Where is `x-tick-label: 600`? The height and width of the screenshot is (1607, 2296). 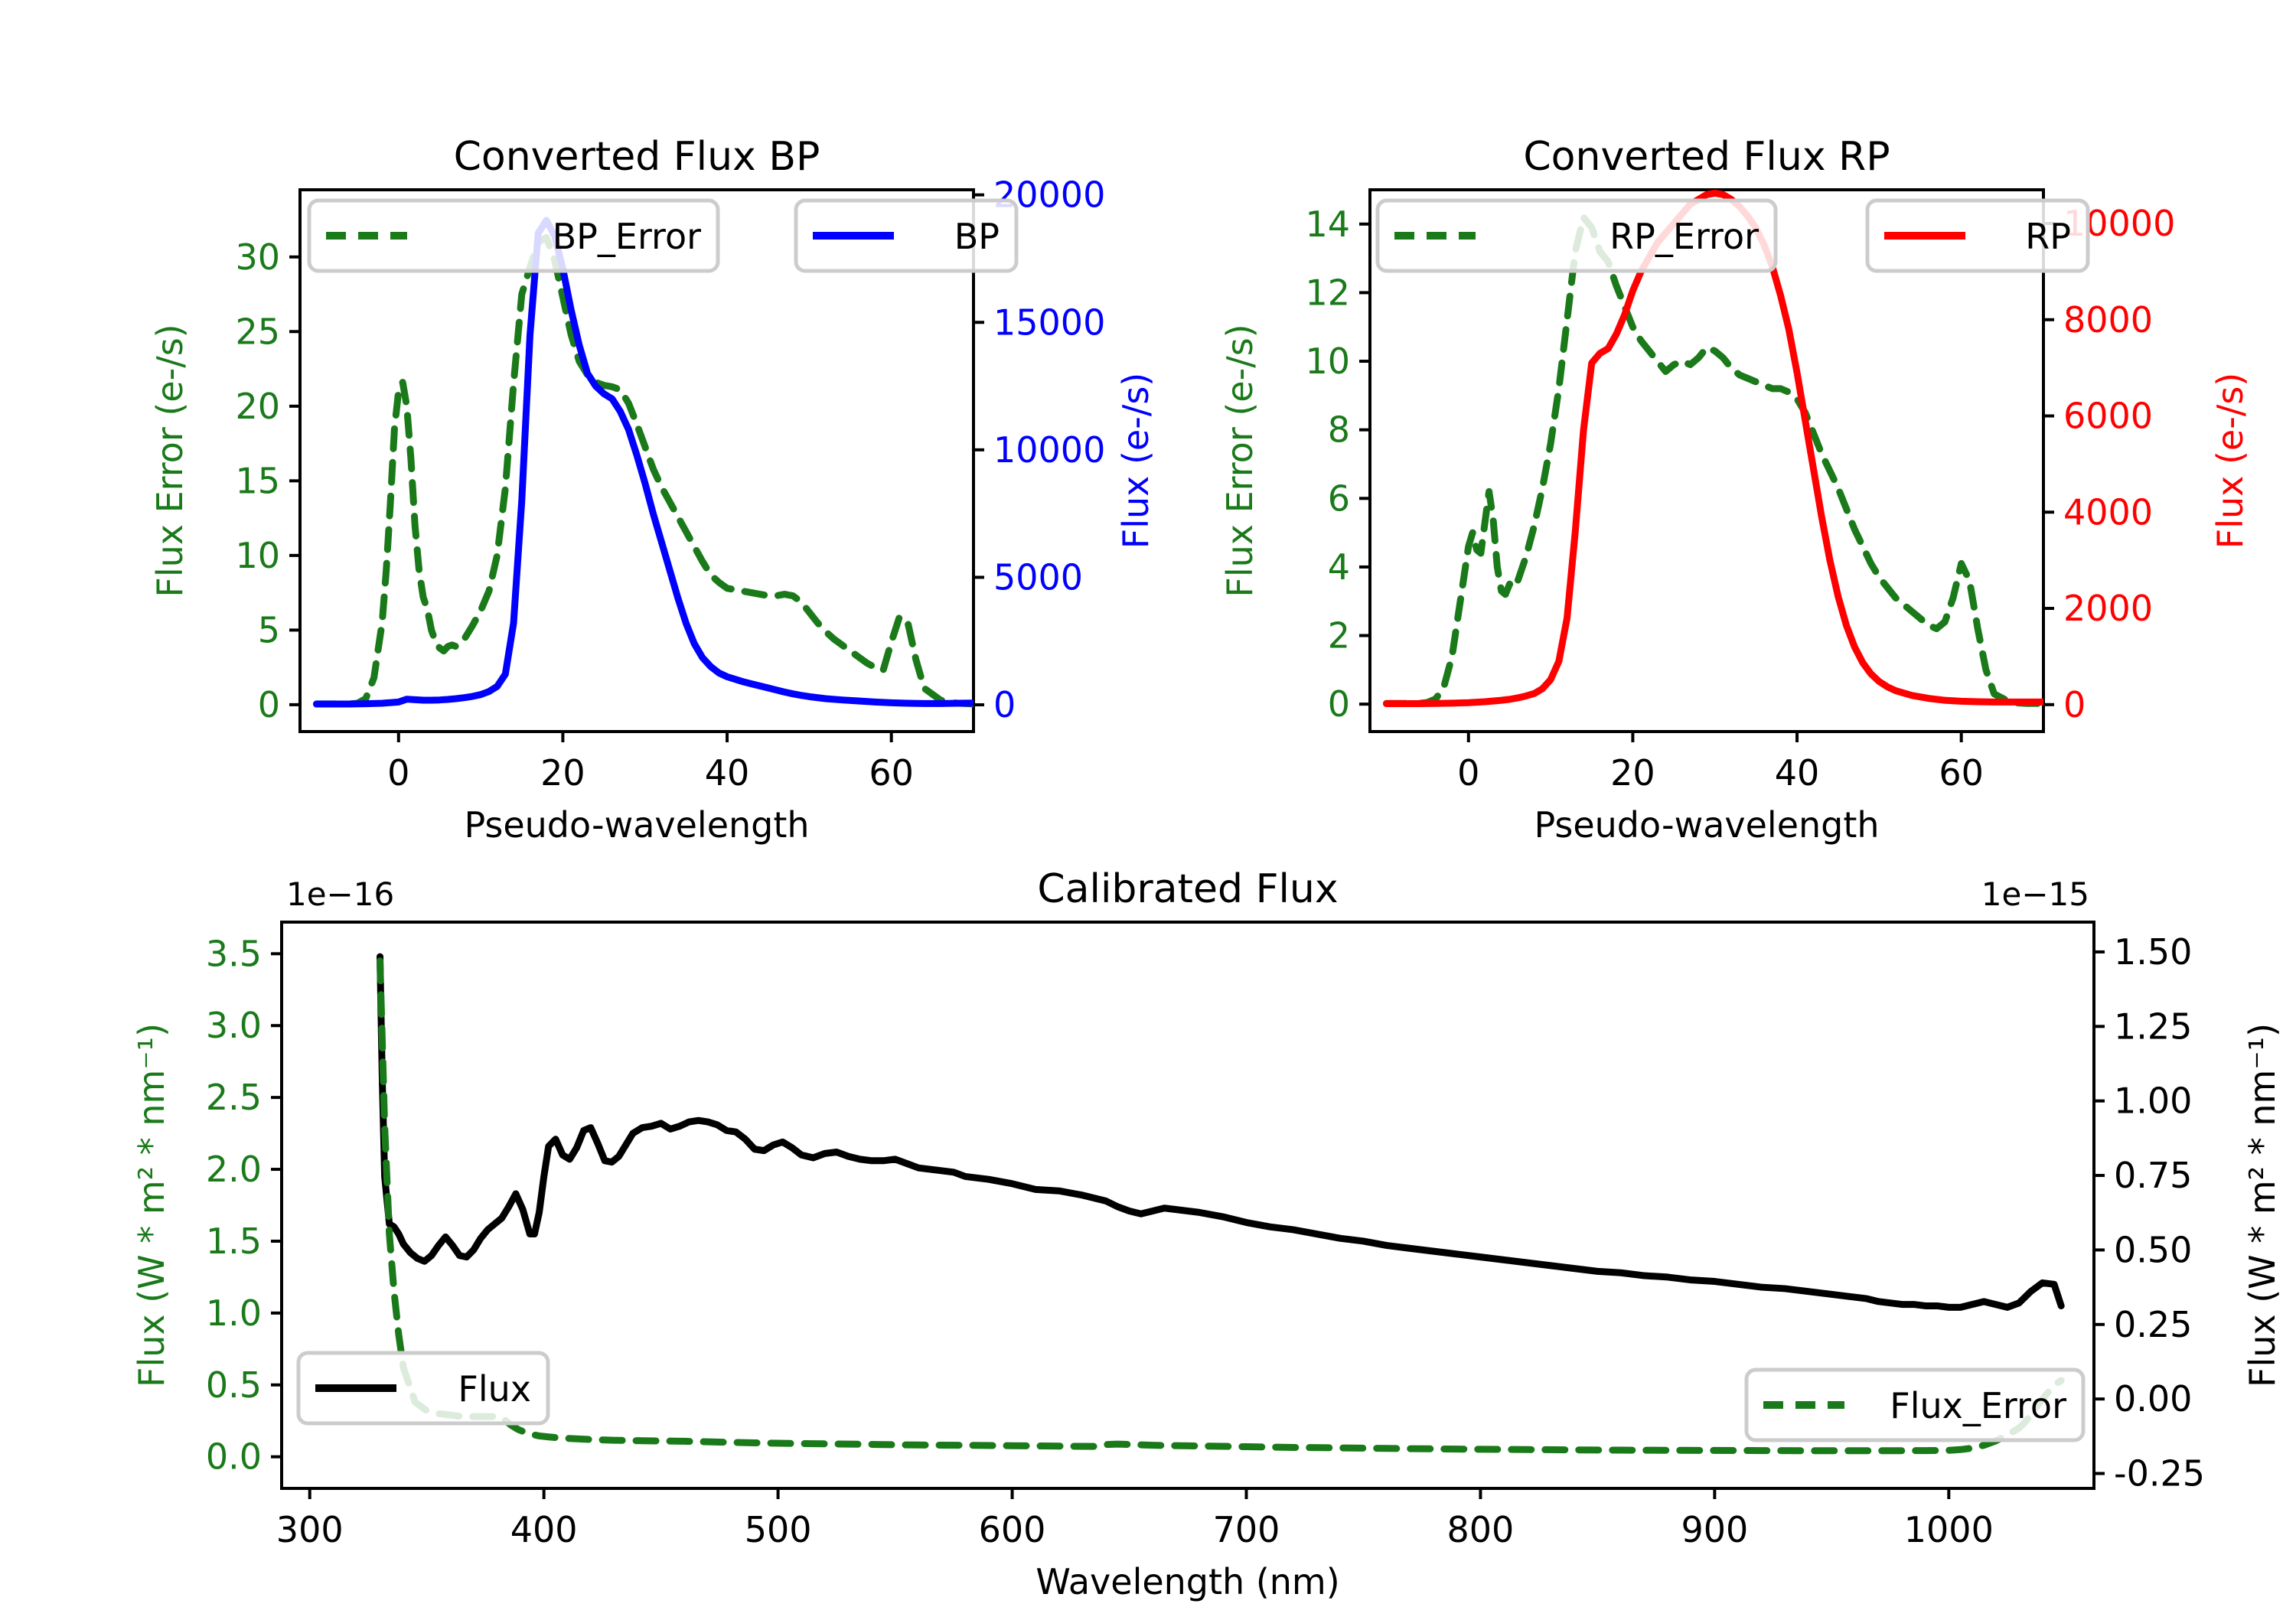 x-tick-label: 600 is located at coordinates (1012, 1529).